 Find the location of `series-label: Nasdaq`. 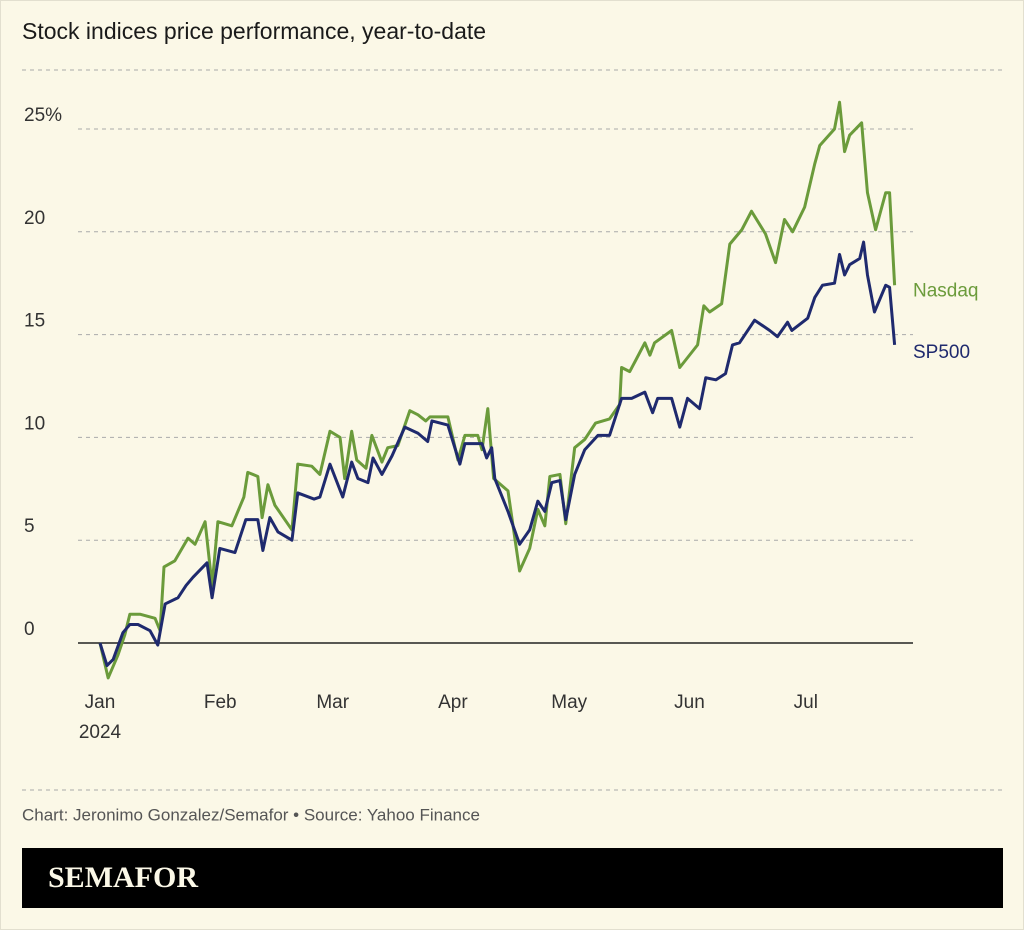

series-label: Nasdaq is located at coordinates (946, 290).